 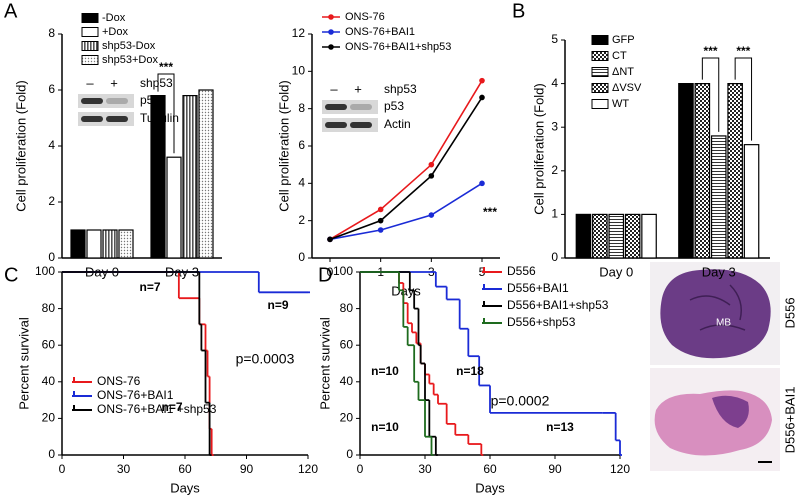 What do you see at coordinates (114, 82) in the screenshot?
I see `blot-lane: +` at bounding box center [114, 82].